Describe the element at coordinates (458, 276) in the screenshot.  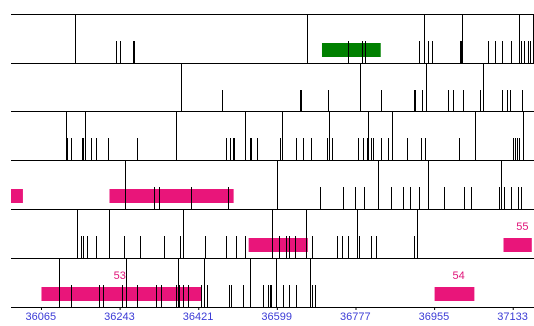
I see `feature-label: 54` at that location.